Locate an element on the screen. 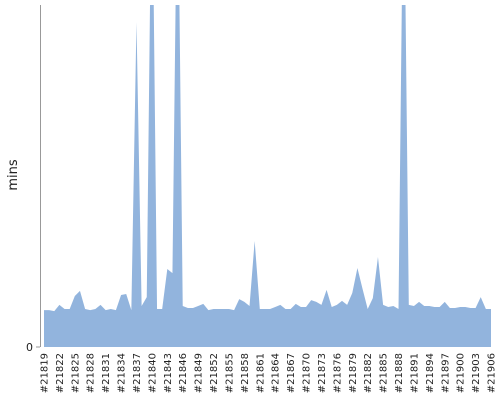 Image resolution: width=500 pixels, height=400 pixels. x-tick-label: #21903 is located at coordinates (476, 373).